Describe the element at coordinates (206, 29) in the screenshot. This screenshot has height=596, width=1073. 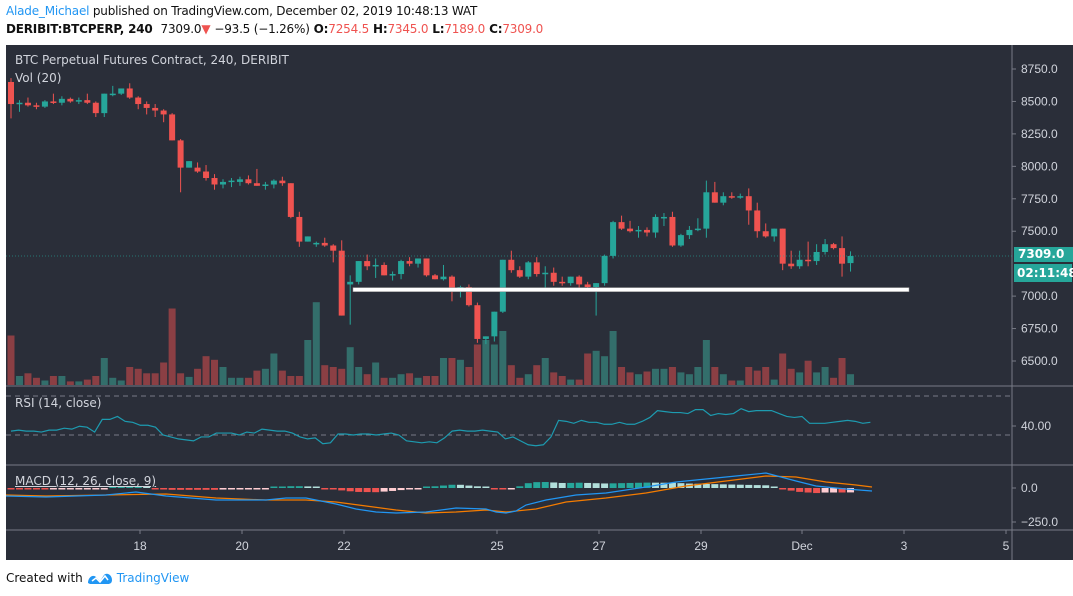
I see `down-arrow-icon: ▼` at that location.